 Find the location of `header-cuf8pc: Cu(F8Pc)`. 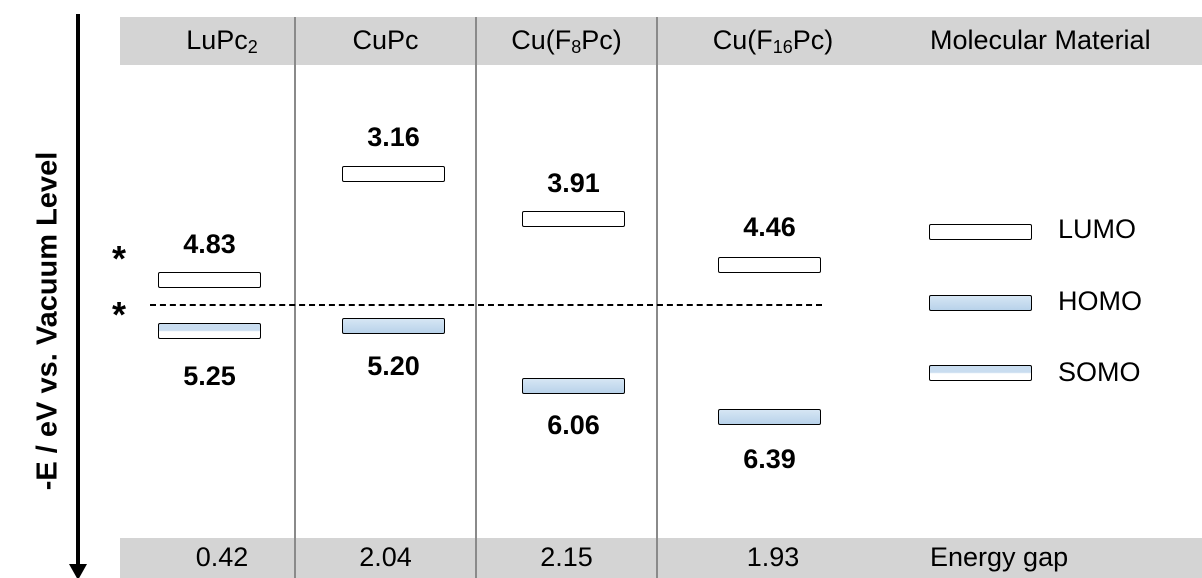

header-cuf8pc: Cu(F8Pc) is located at coordinates (566, 41).